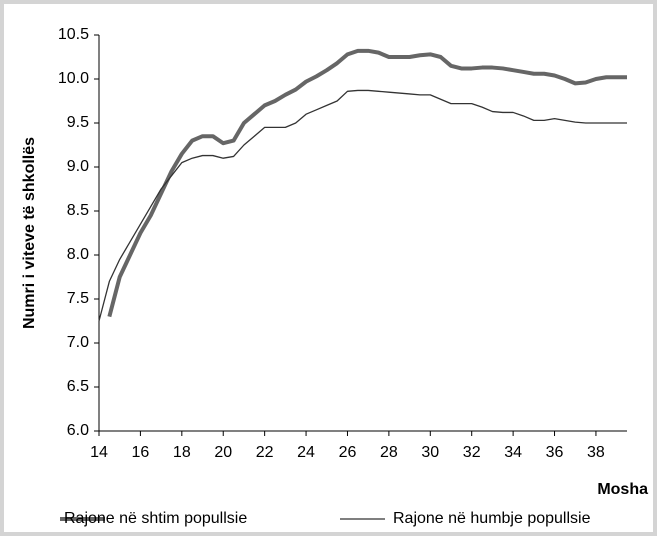 This screenshot has width=657, height=536. I want to click on y-tick-label: 10.0, so click(73, 78).